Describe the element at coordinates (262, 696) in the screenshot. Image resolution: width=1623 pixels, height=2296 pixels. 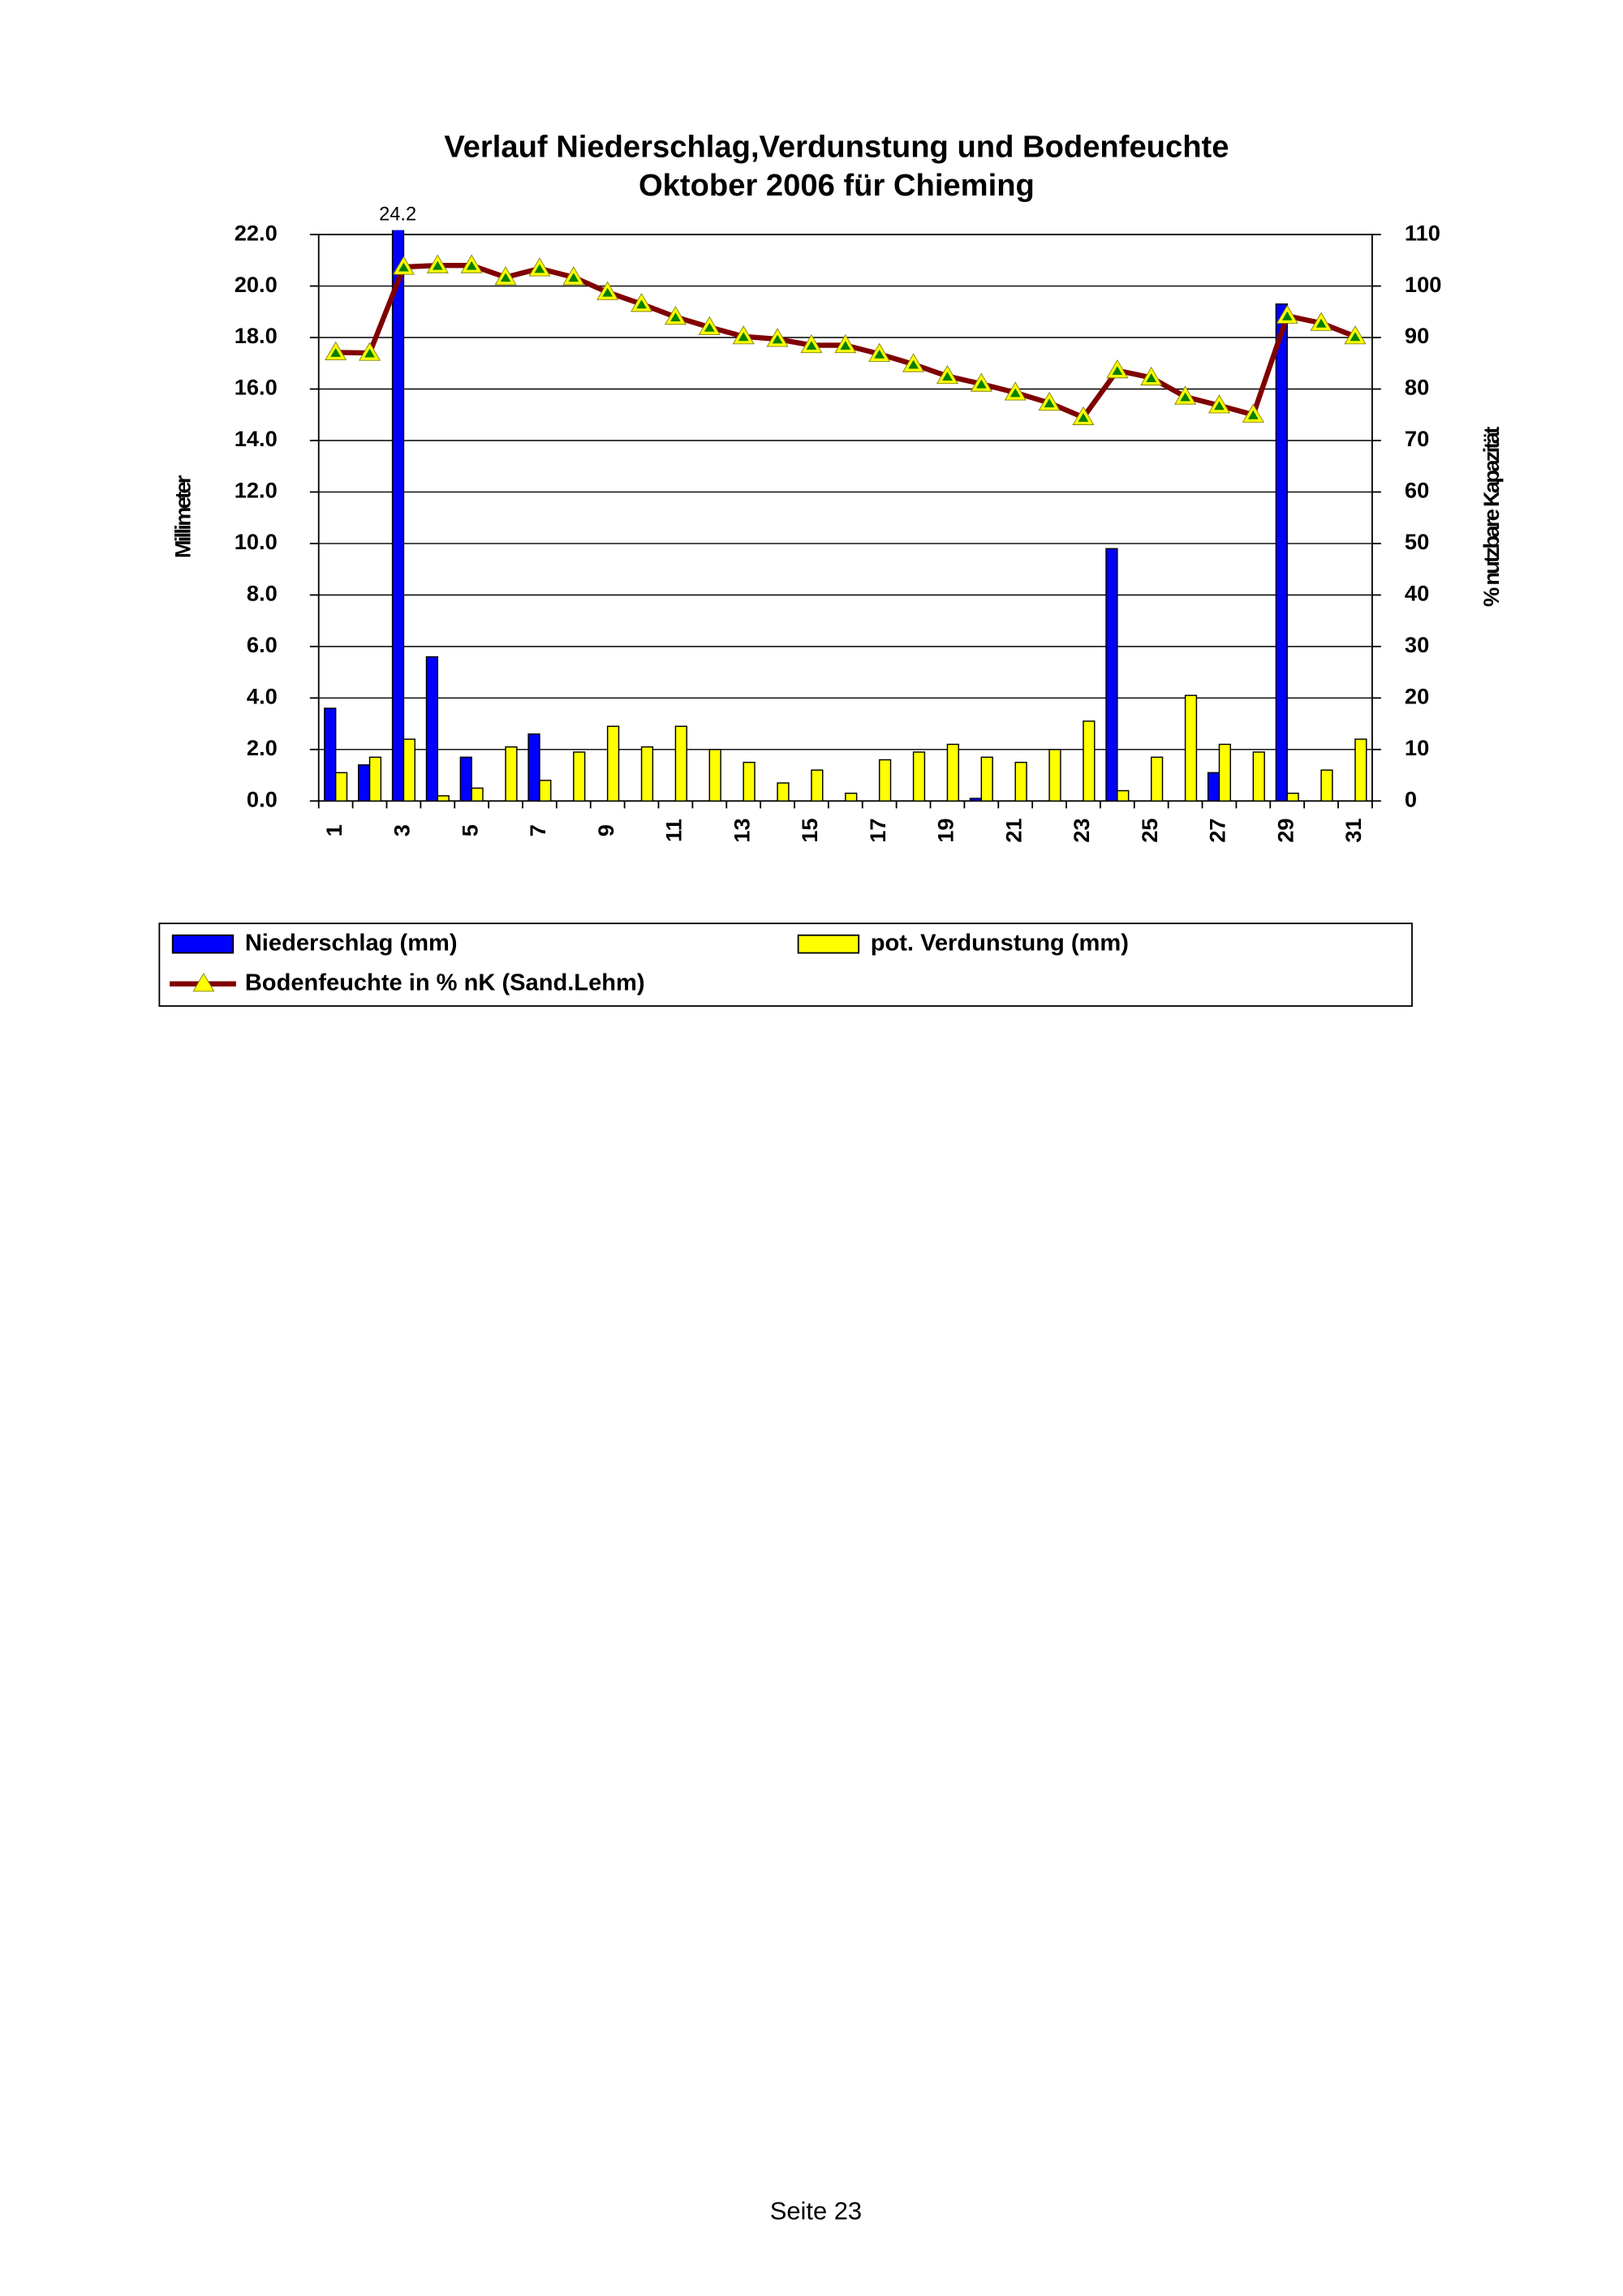
I see `y-tick-label: 4.0` at that location.